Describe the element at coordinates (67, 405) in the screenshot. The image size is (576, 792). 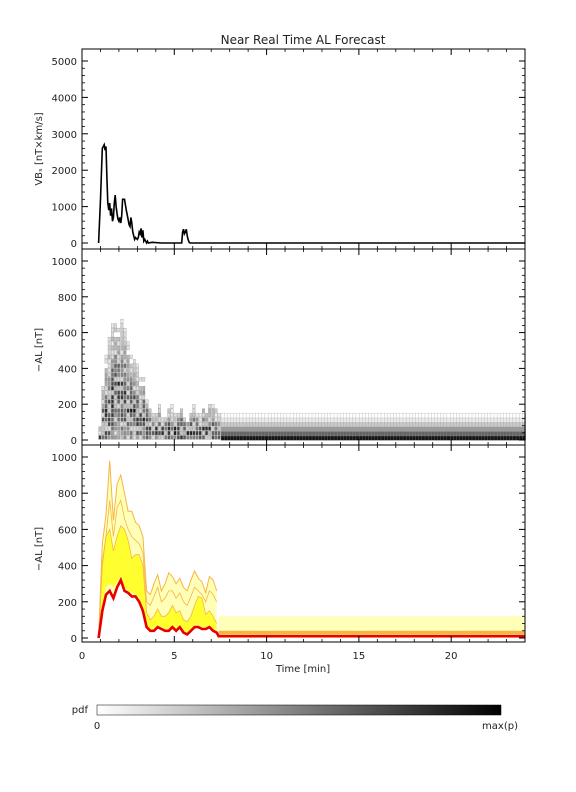
I see `y-tick-label: 200` at that location.